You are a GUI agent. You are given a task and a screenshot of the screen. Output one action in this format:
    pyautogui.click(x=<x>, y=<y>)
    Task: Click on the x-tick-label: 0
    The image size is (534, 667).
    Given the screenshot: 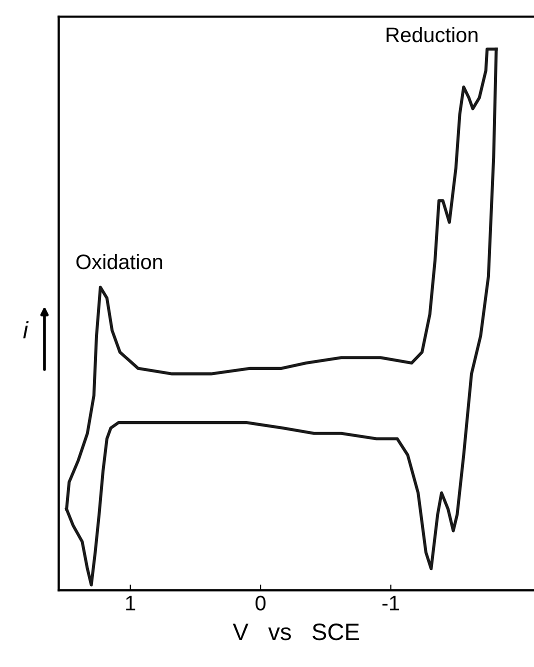 What is the action you would take?
    pyautogui.click(x=261, y=603)
    